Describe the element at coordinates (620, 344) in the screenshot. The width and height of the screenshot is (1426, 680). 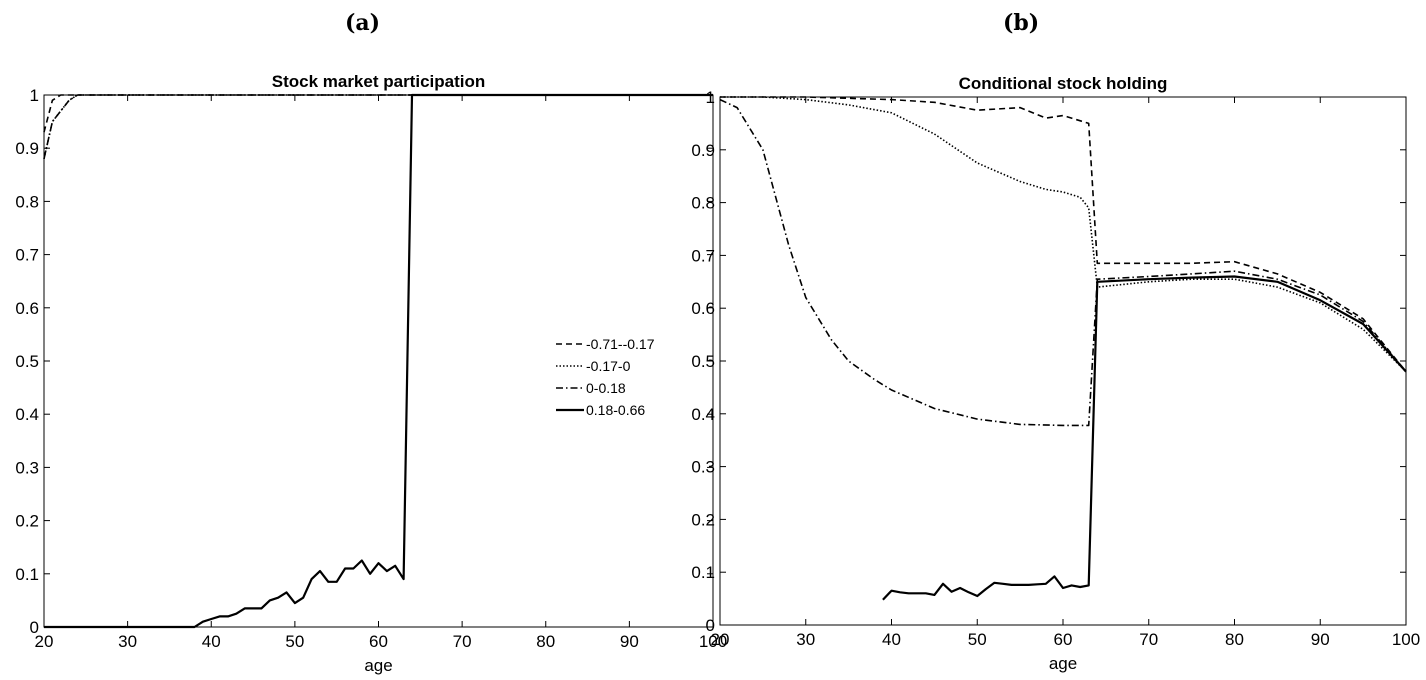
I see `legend-label-1: -0.71--0.17` at that location.